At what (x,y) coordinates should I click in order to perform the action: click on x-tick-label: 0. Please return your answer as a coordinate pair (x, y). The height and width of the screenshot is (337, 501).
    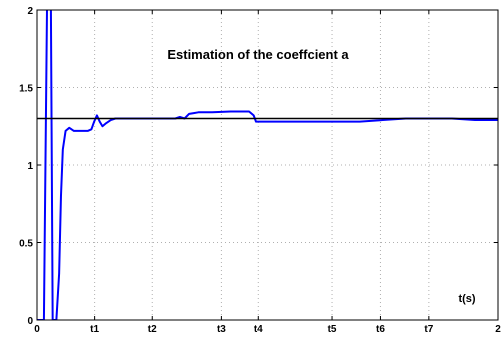
    Looking at the image, I should click on (37, 329).